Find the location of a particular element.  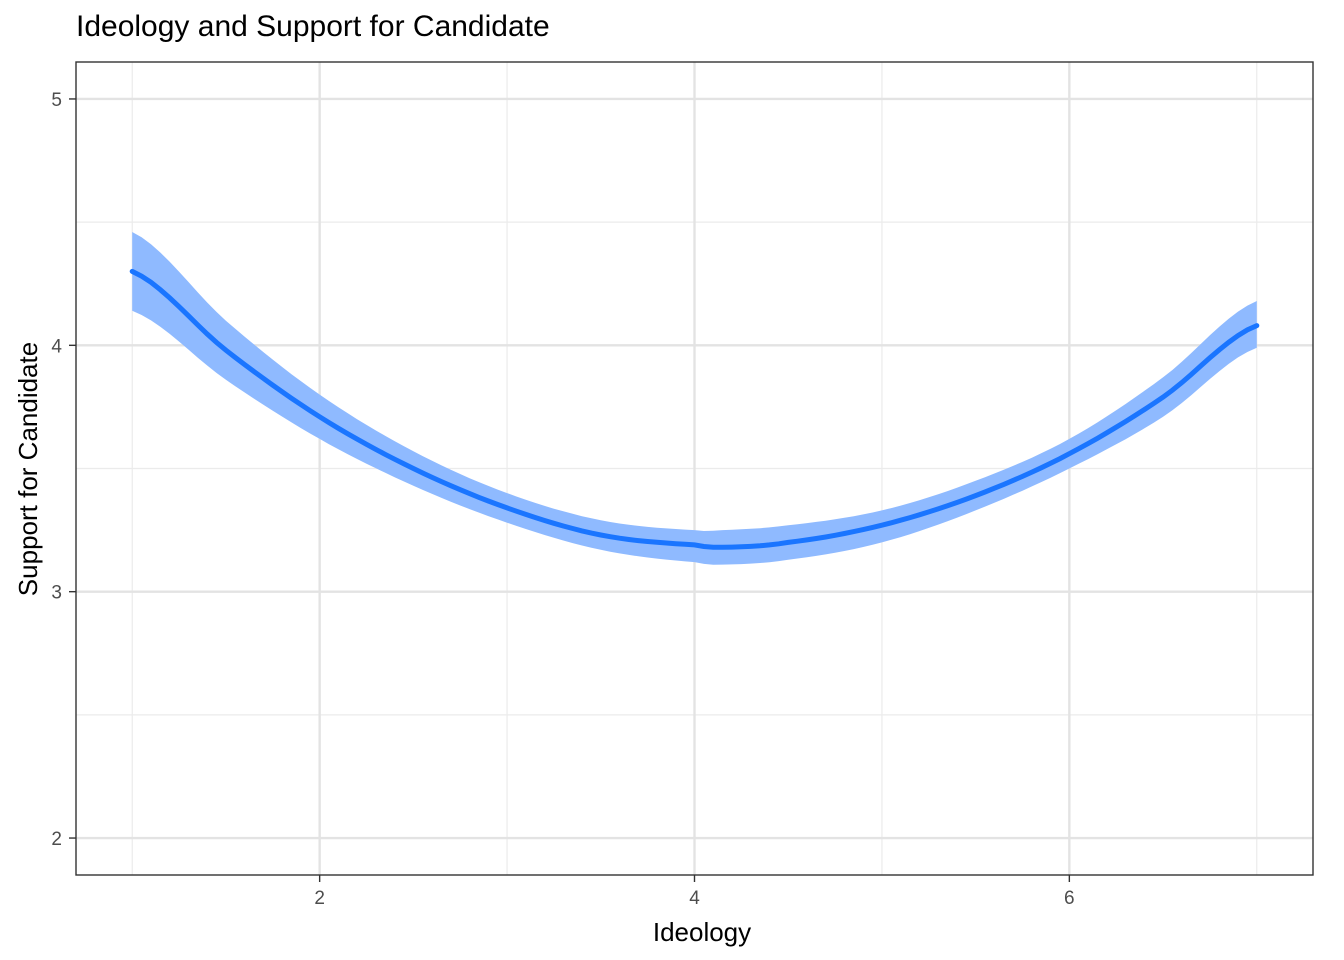

y-tick-label: 5 is located at coordinates (56, 100).